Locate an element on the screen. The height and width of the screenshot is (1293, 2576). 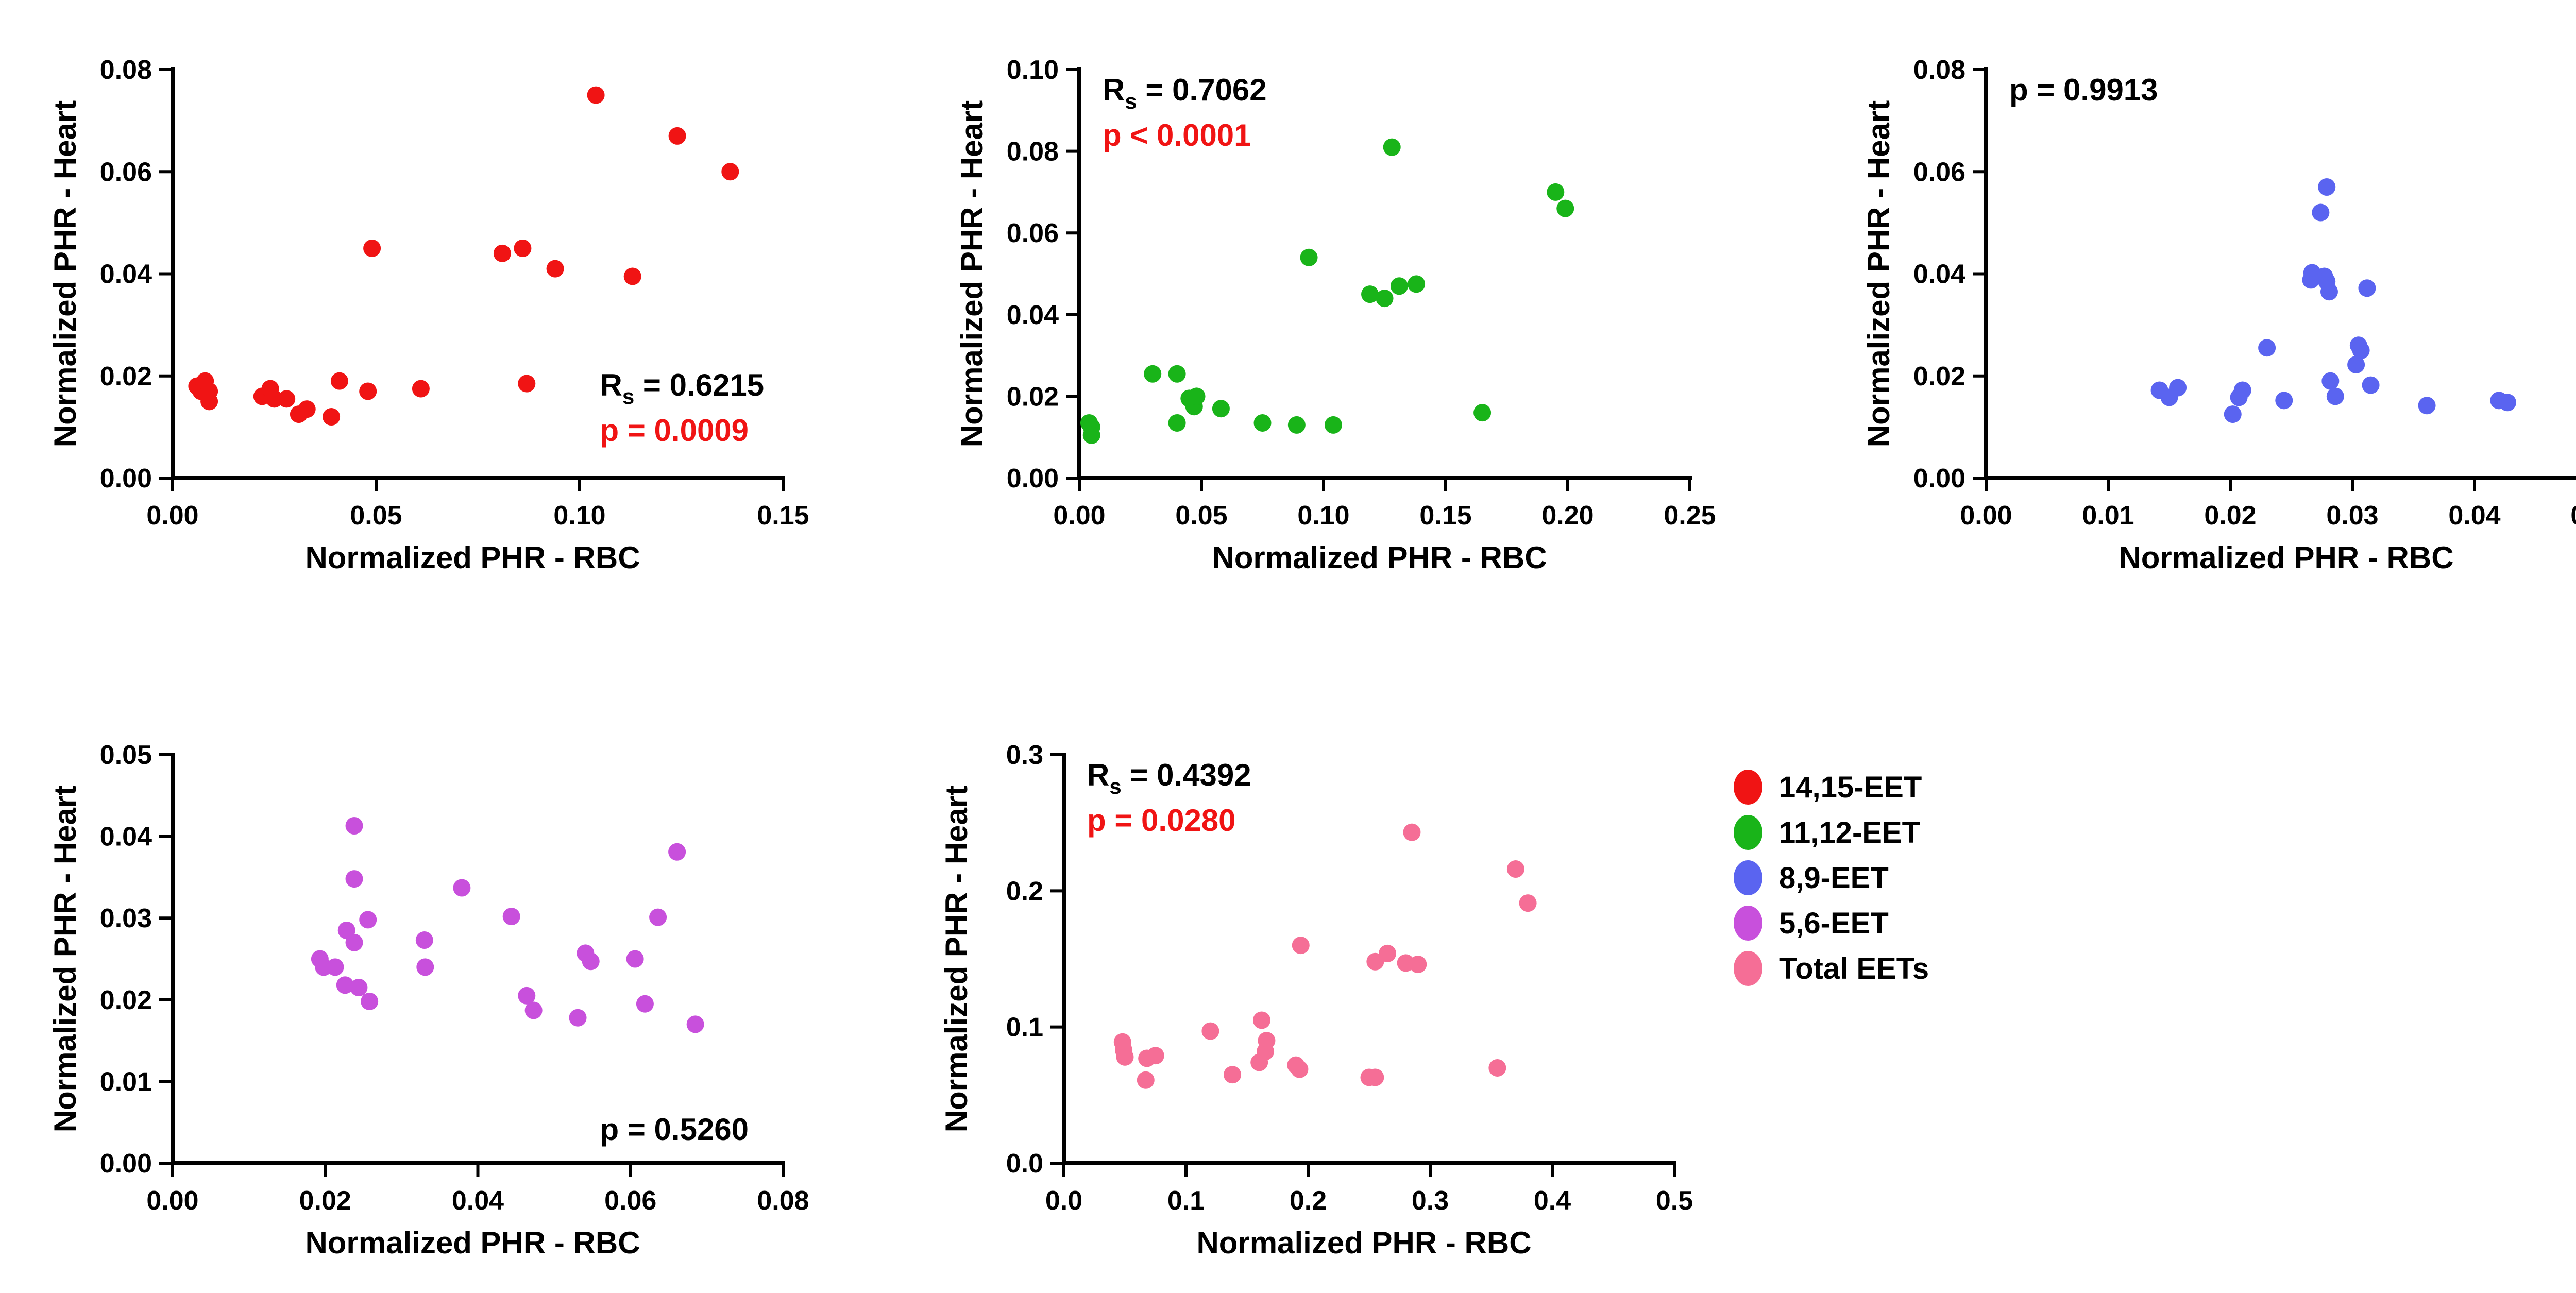
x-tick-label: 0.05 is located at coordinates (1201, 516).